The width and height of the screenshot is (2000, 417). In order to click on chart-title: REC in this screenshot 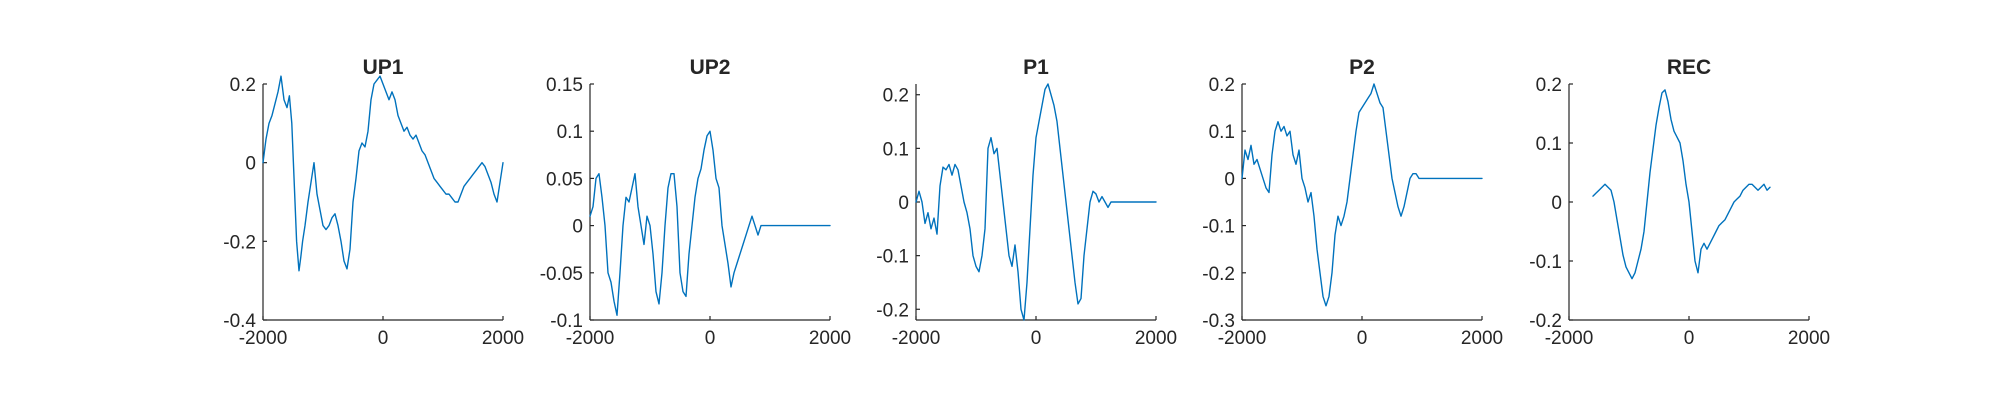, I will do `click(1689, 67)`.